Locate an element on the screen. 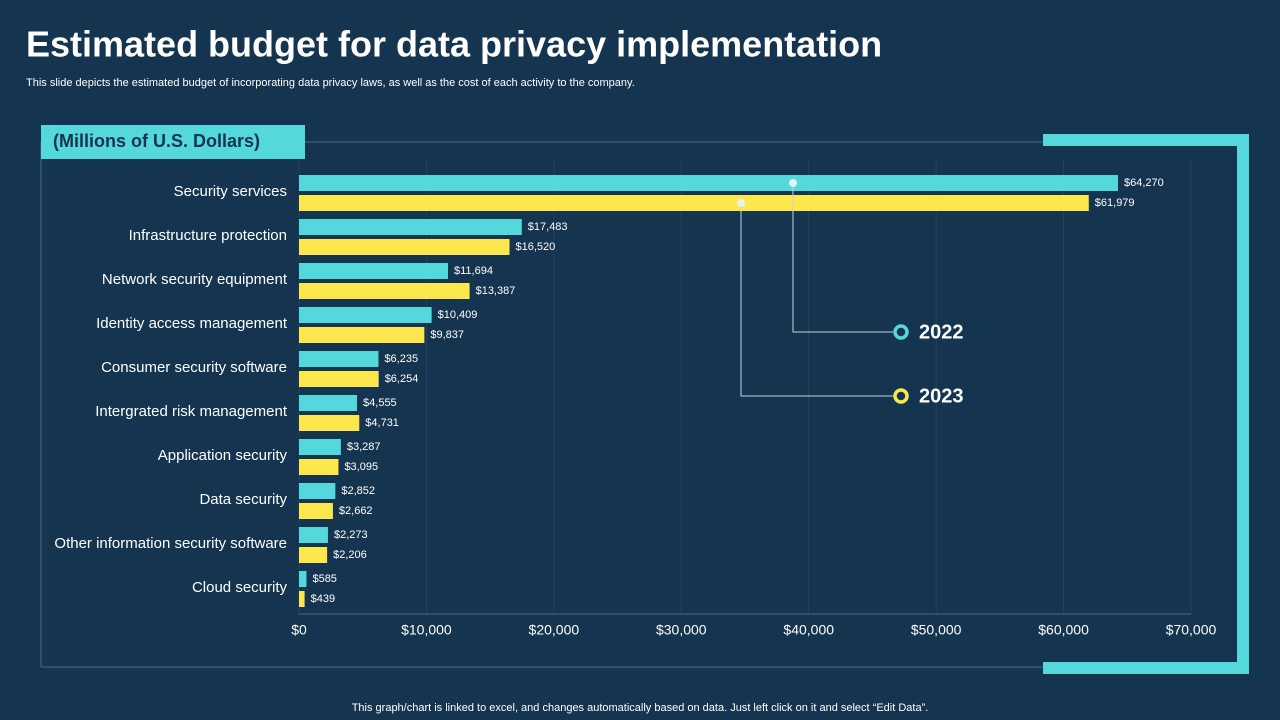  value-label: $16,520 is located at coordinates (536, 247).